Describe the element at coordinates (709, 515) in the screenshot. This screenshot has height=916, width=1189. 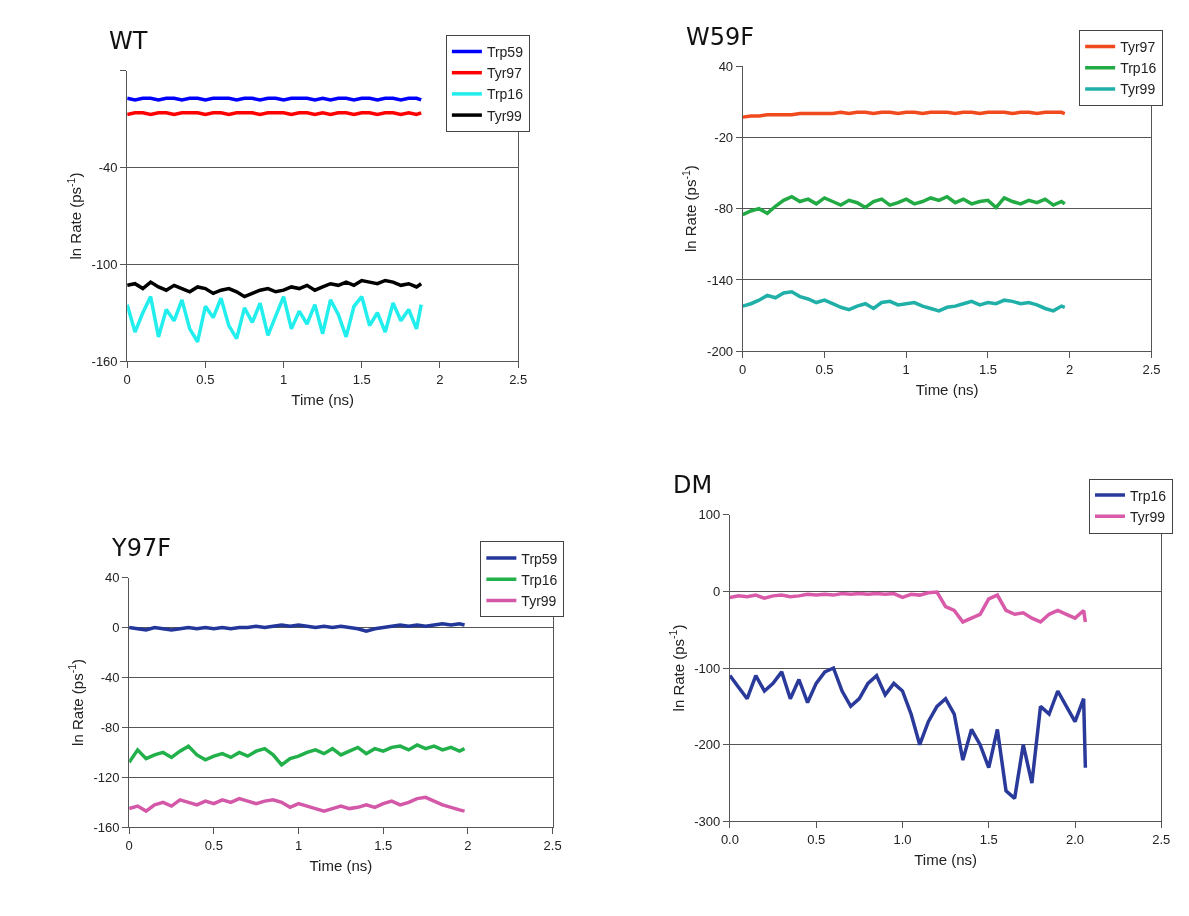
I see `y-tick-label: 100` at that location.